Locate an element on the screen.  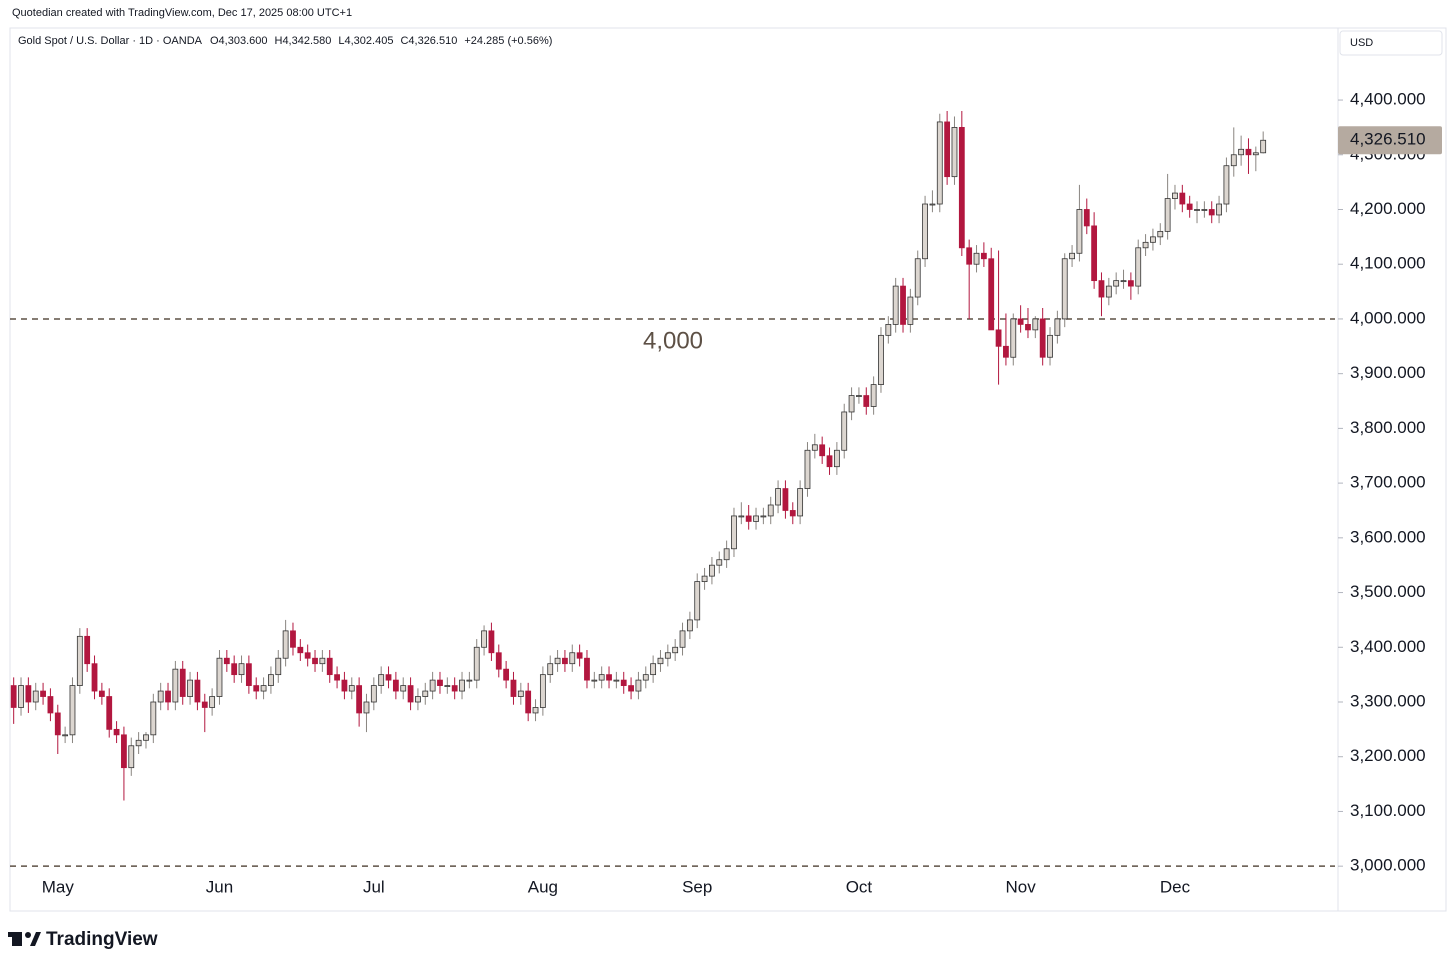
y-tick-label: 3,100.000 is located at coordinates (1388, 810).